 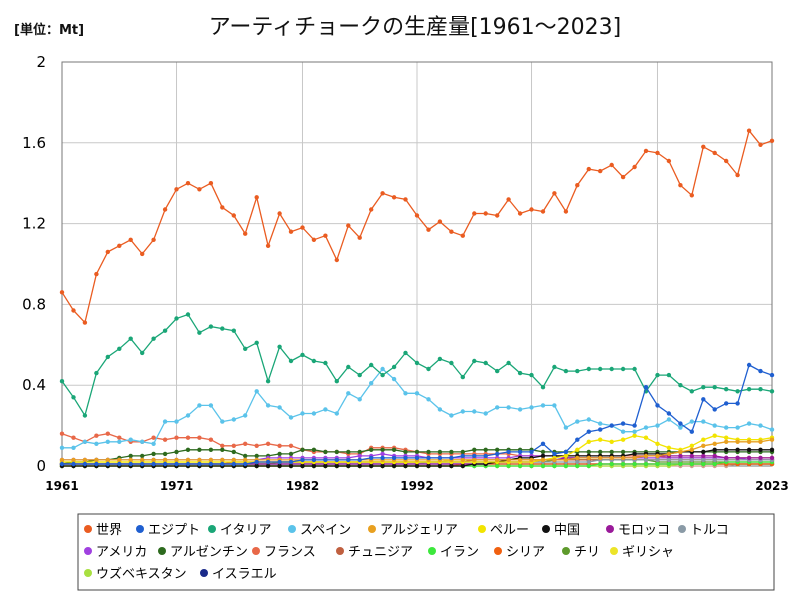 What do you see at coordinates (638, 530) in the screenshot?
I see `legend-item: モロッコ` at bounding box center [638, 530].